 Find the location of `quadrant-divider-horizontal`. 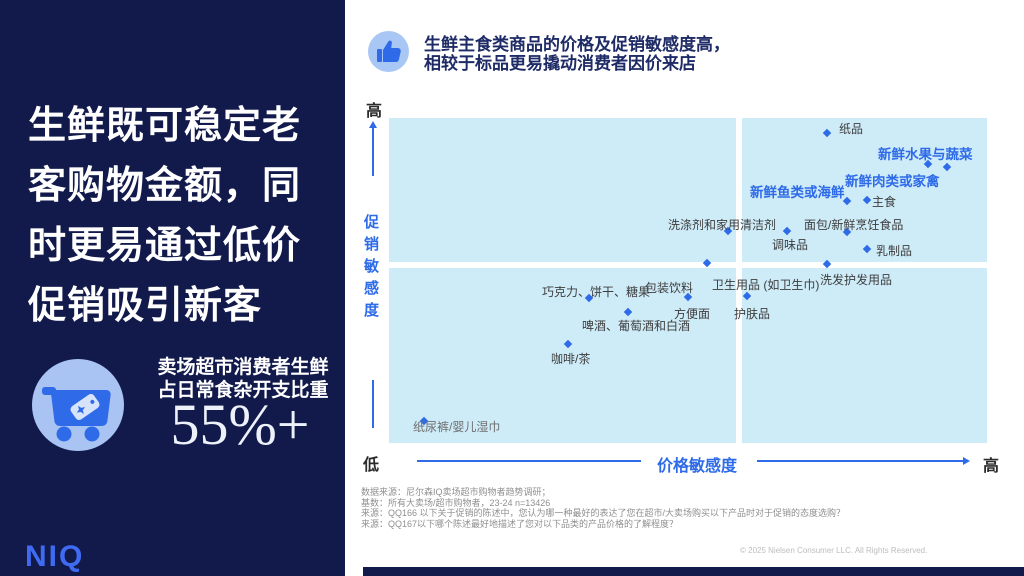

quadrant-divider-horizontal is located at coordinates (688, 265).